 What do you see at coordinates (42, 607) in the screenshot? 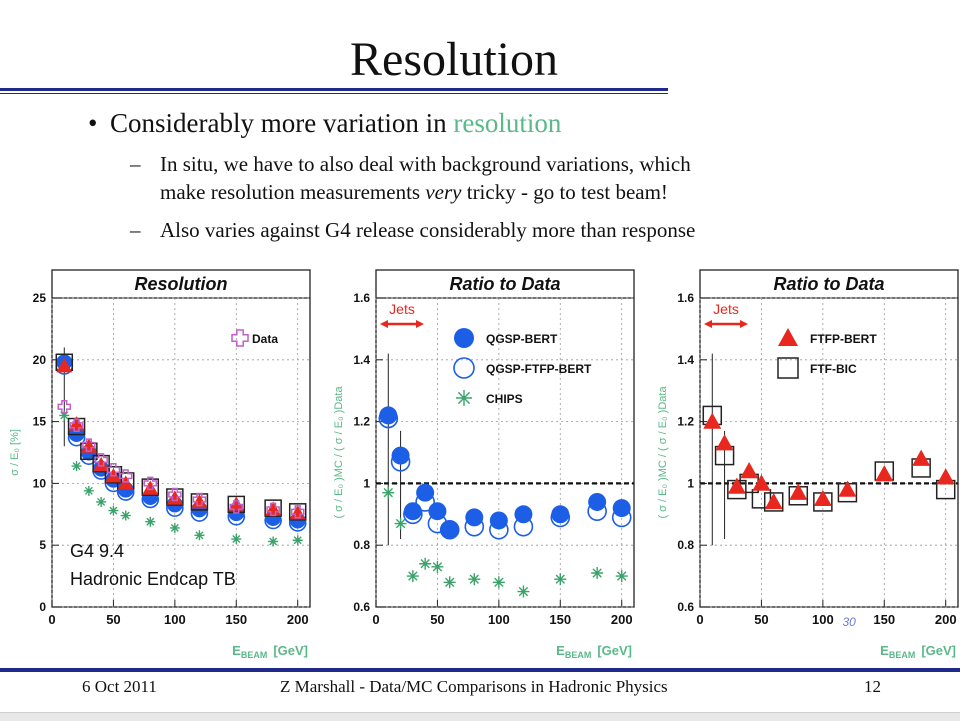
I see `y-tick-label: 0` at bounding box center [42, 607].